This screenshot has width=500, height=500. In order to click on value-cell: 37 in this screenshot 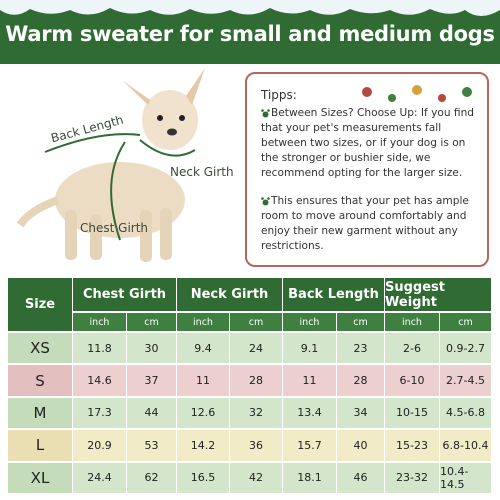, I will do `click(152, 381)`.